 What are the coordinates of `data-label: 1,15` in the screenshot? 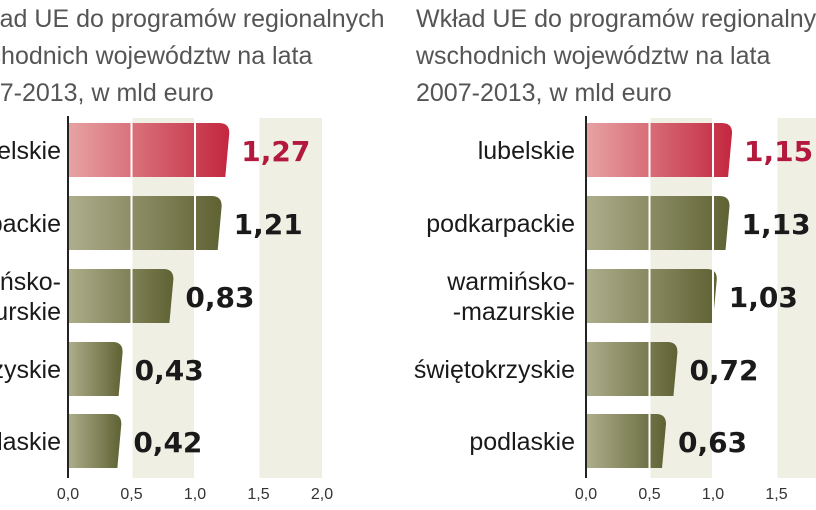 It's located at (778, 151).